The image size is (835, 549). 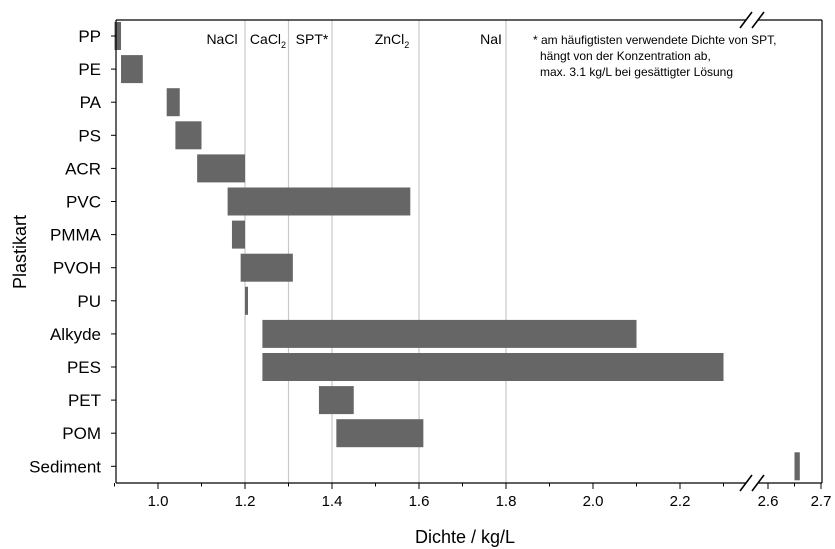 What do you see at coordinates (312, 39) in the screenshot?
I see `reference-line-label: SPT*` at bounding box center [312, 39].